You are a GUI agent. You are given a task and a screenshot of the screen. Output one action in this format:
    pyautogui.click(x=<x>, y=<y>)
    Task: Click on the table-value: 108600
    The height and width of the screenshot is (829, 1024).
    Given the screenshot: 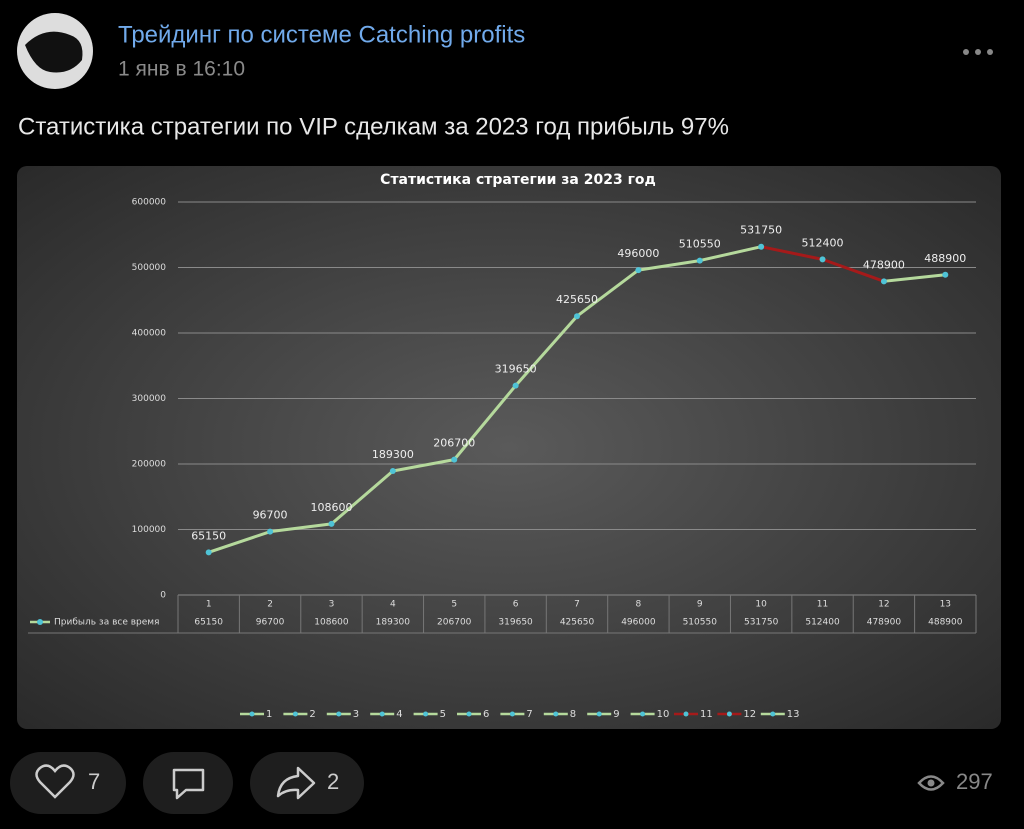 What is the action you would take?
    pyautogui.click(x=331, y=623)
    